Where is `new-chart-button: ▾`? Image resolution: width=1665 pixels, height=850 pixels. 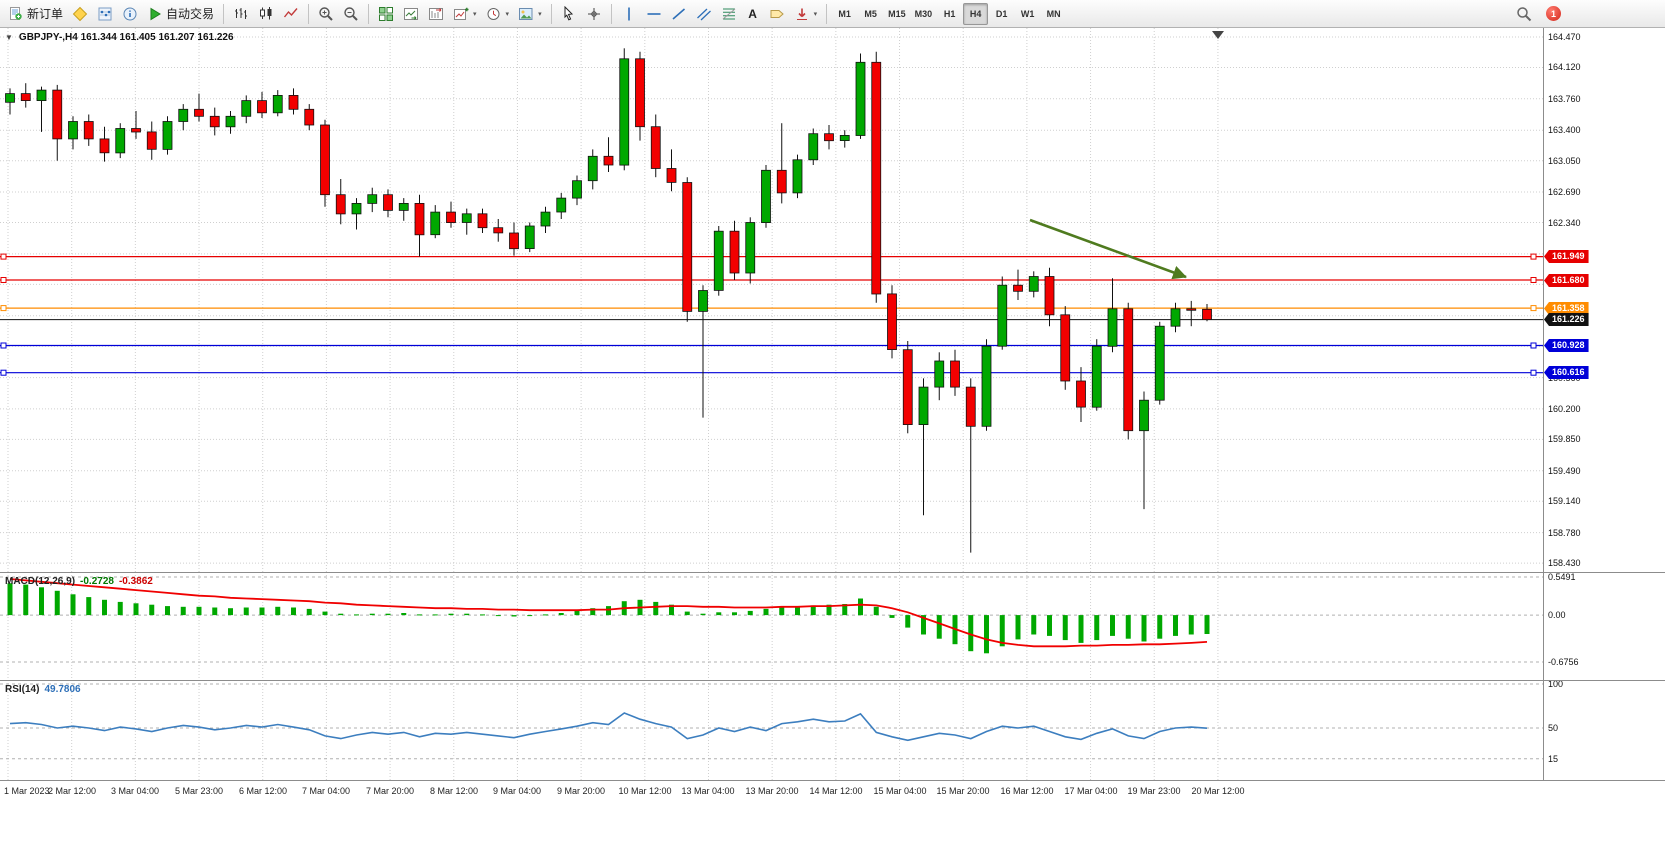
new-chart-button: ▾ is located at coordinates (465, 14).